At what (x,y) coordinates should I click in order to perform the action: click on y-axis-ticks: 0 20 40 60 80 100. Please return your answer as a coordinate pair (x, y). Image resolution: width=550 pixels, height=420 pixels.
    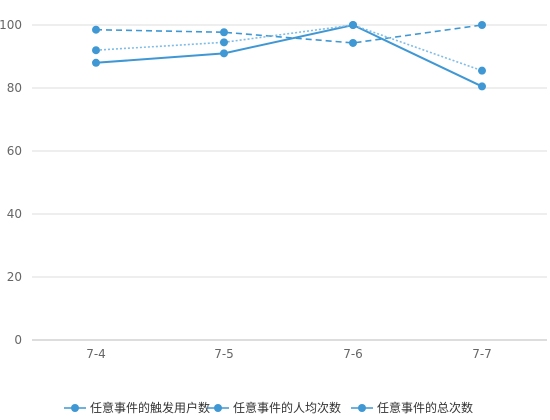
    Looking at the image, I should click on (11, 182).